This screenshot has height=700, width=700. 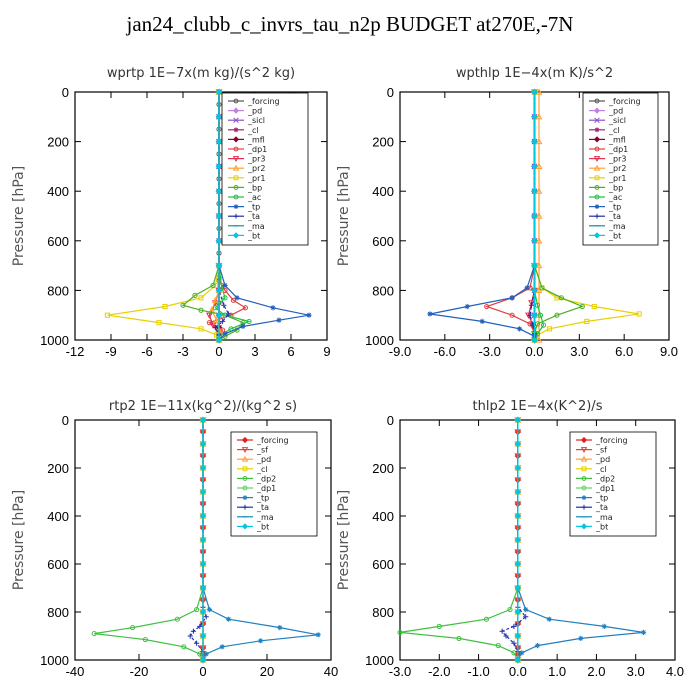 What do you see at coordinates (534, 73) in the screenshot?
I see `chart-title: wpthlp 1E−4x(m K)/s^2` at bounding box center [534, 73].